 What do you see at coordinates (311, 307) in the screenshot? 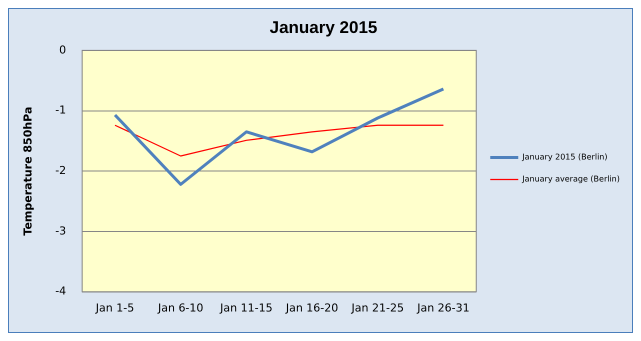
I see `x-tick-label: Jan 16-20` at bounding box center [311, 307].